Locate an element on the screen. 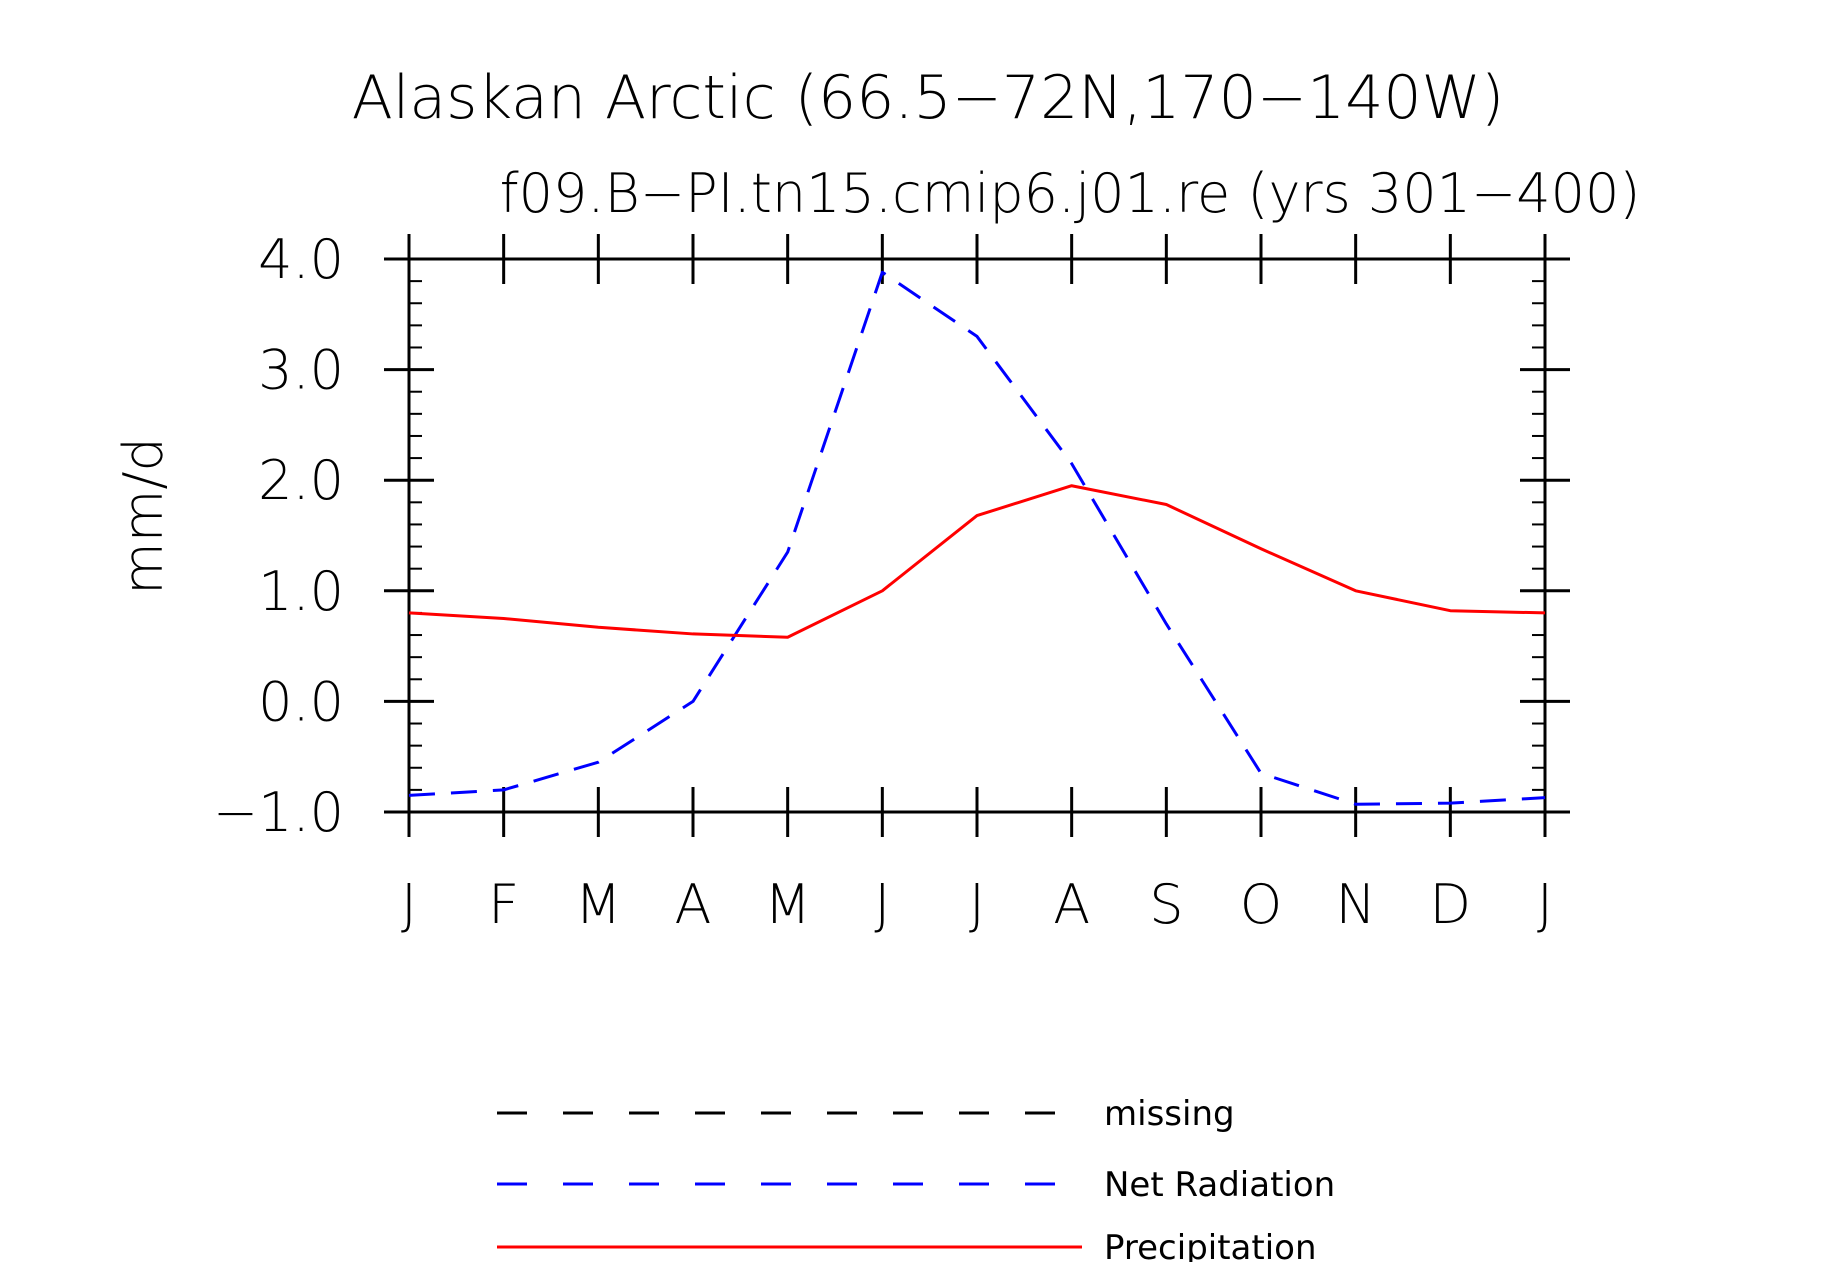 This screenshot has width=1836, height=1262. legend-label-missing: missing is located at coordinates (1169, 1114).